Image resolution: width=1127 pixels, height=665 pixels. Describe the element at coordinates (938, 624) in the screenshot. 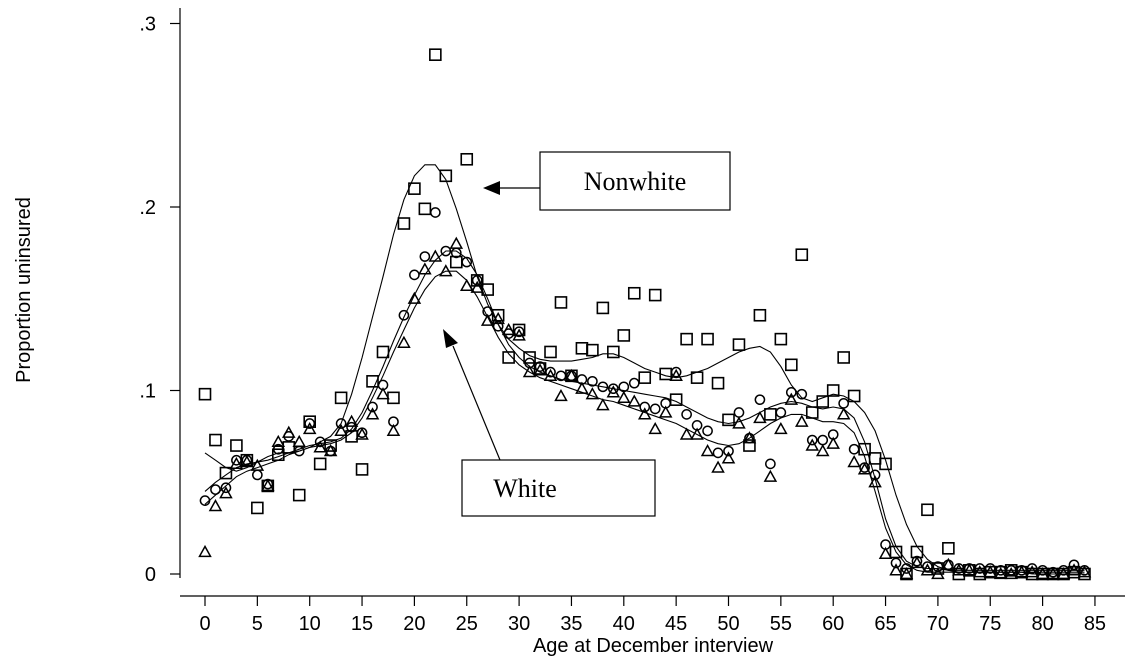

I see `x-tick-label: 70` at that location.